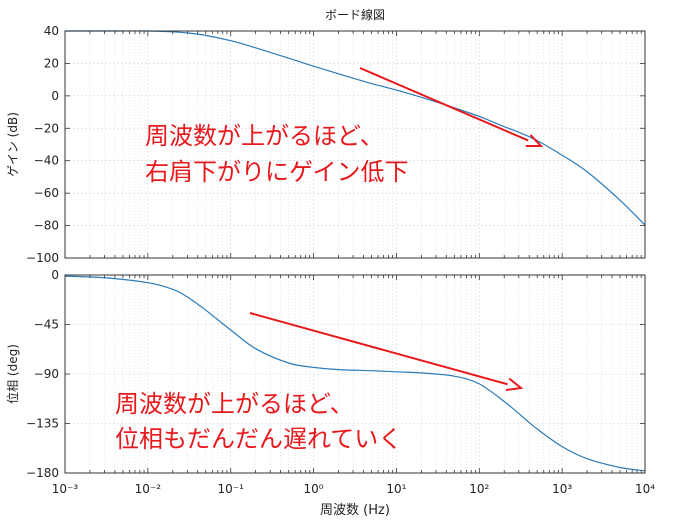 Image resolution: width=673 pixels, height=529 pixels. What do you see at coordinates (258, 439) in the screenshot?
I see `phase-annotation-line-2: 位相もだんだん遅れていく` at bounding box center [258, 439].